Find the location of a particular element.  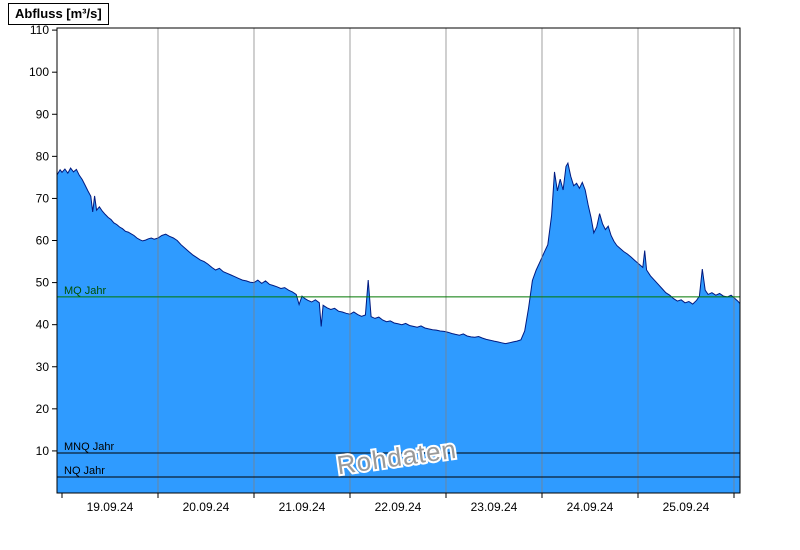

y-tick-label: 10 is located at coordinates (43, 451).